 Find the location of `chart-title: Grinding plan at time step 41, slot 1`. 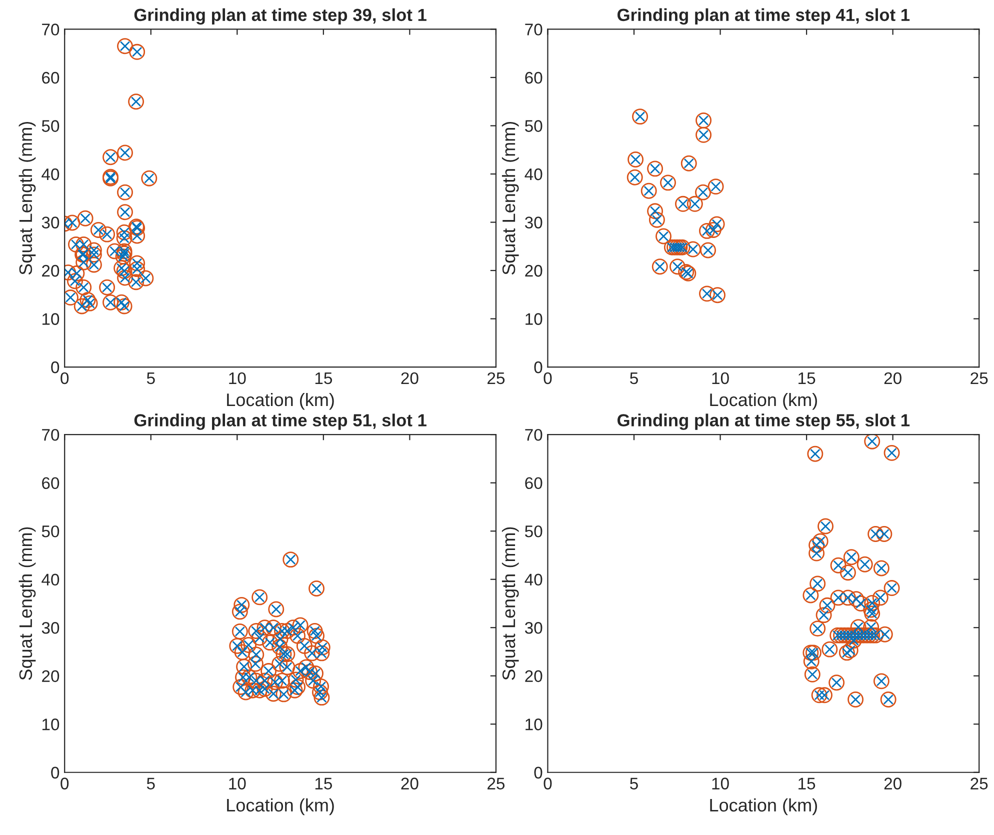

chart-title: Grinding plan at time step 41, slot 1 is located at coordinates (764, 16).